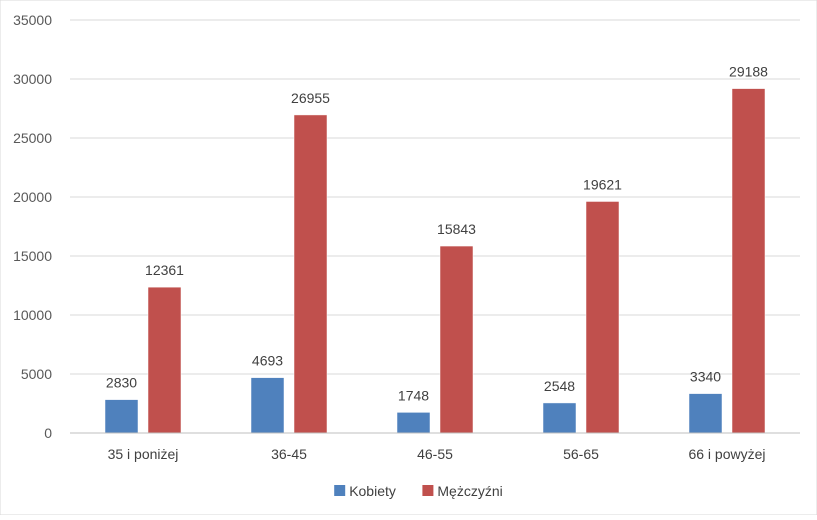 This screenshot has width=817, height=520. What do you see at coordinates (456, 229) in the screenshot?
I see `data-label: 15843` at bounding box center [456, 229].